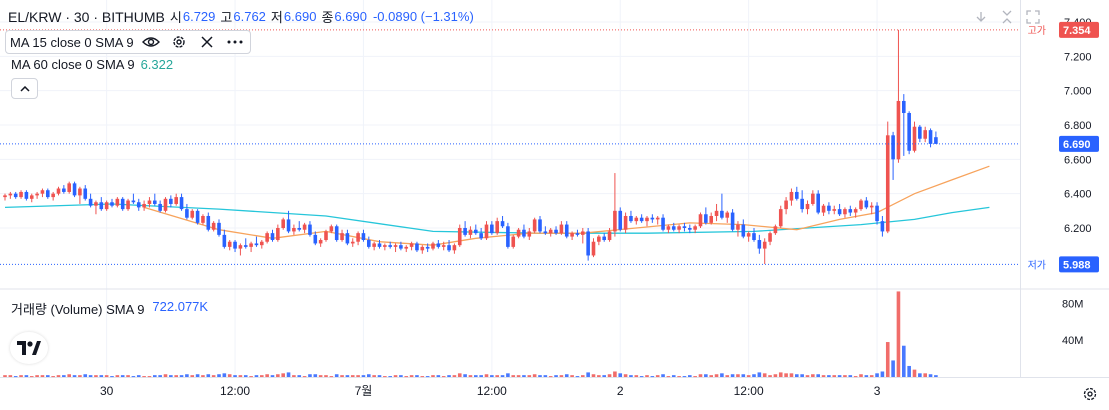 The height and width of the screenshot is (410, 1109). I want to click on price-tick-label: 6.200, so click(1078, 229).